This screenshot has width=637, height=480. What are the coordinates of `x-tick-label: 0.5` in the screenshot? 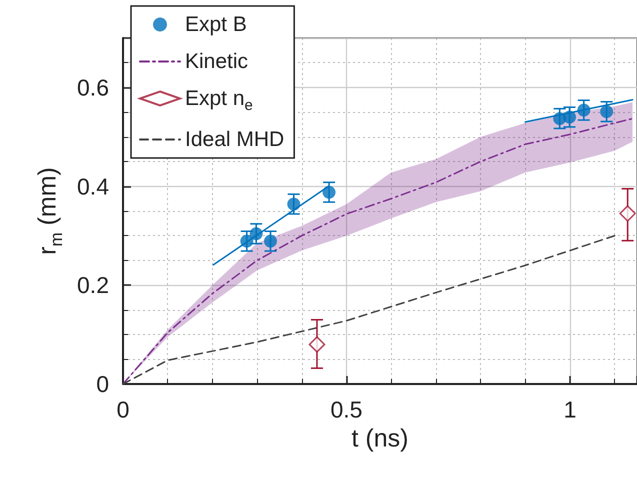 It's located at (346, 409).